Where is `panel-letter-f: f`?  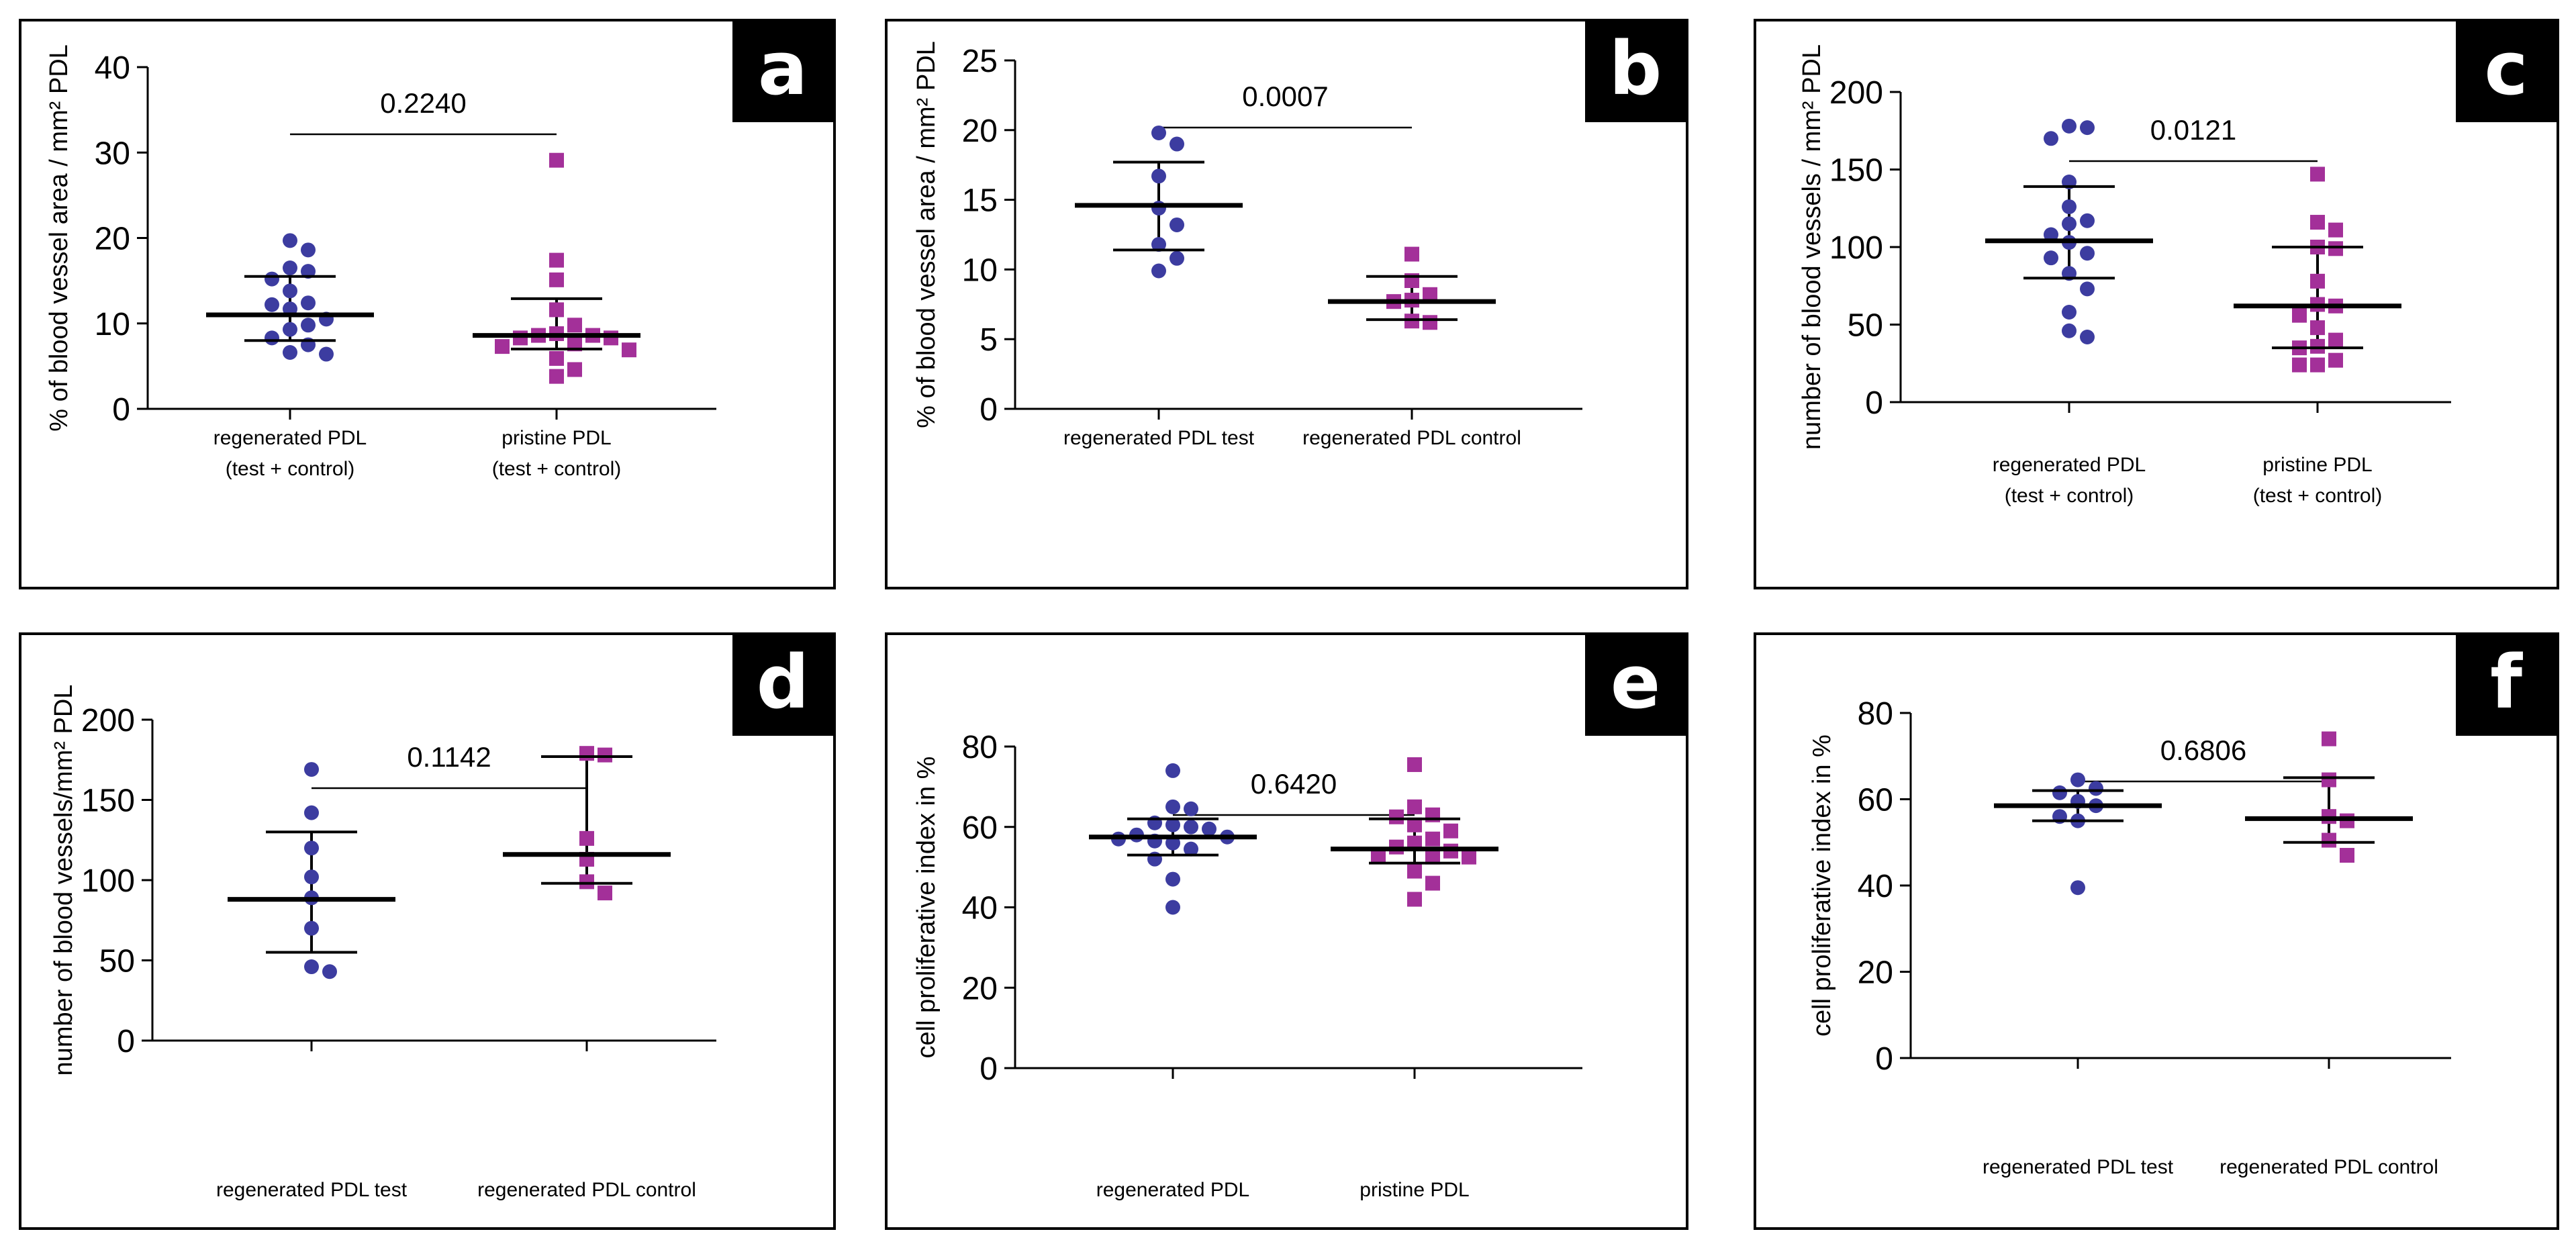 panel-letter-f: f is located at coordinates (2506, 685).